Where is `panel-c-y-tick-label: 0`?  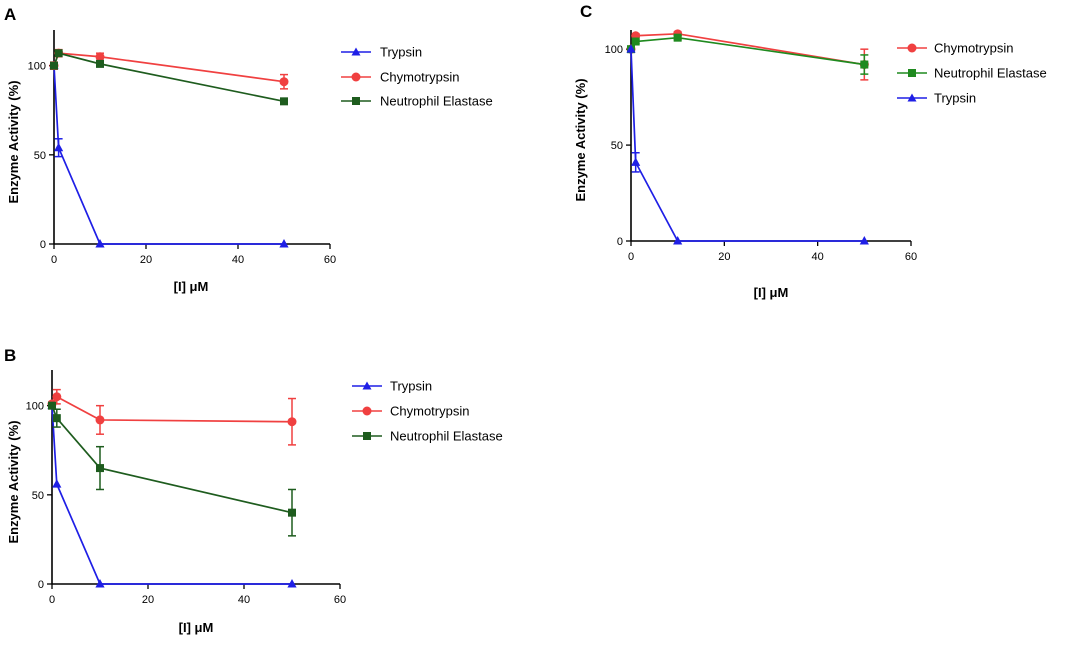 panel-c-y-tick-label: 0 is located at coordinates (620, 242).